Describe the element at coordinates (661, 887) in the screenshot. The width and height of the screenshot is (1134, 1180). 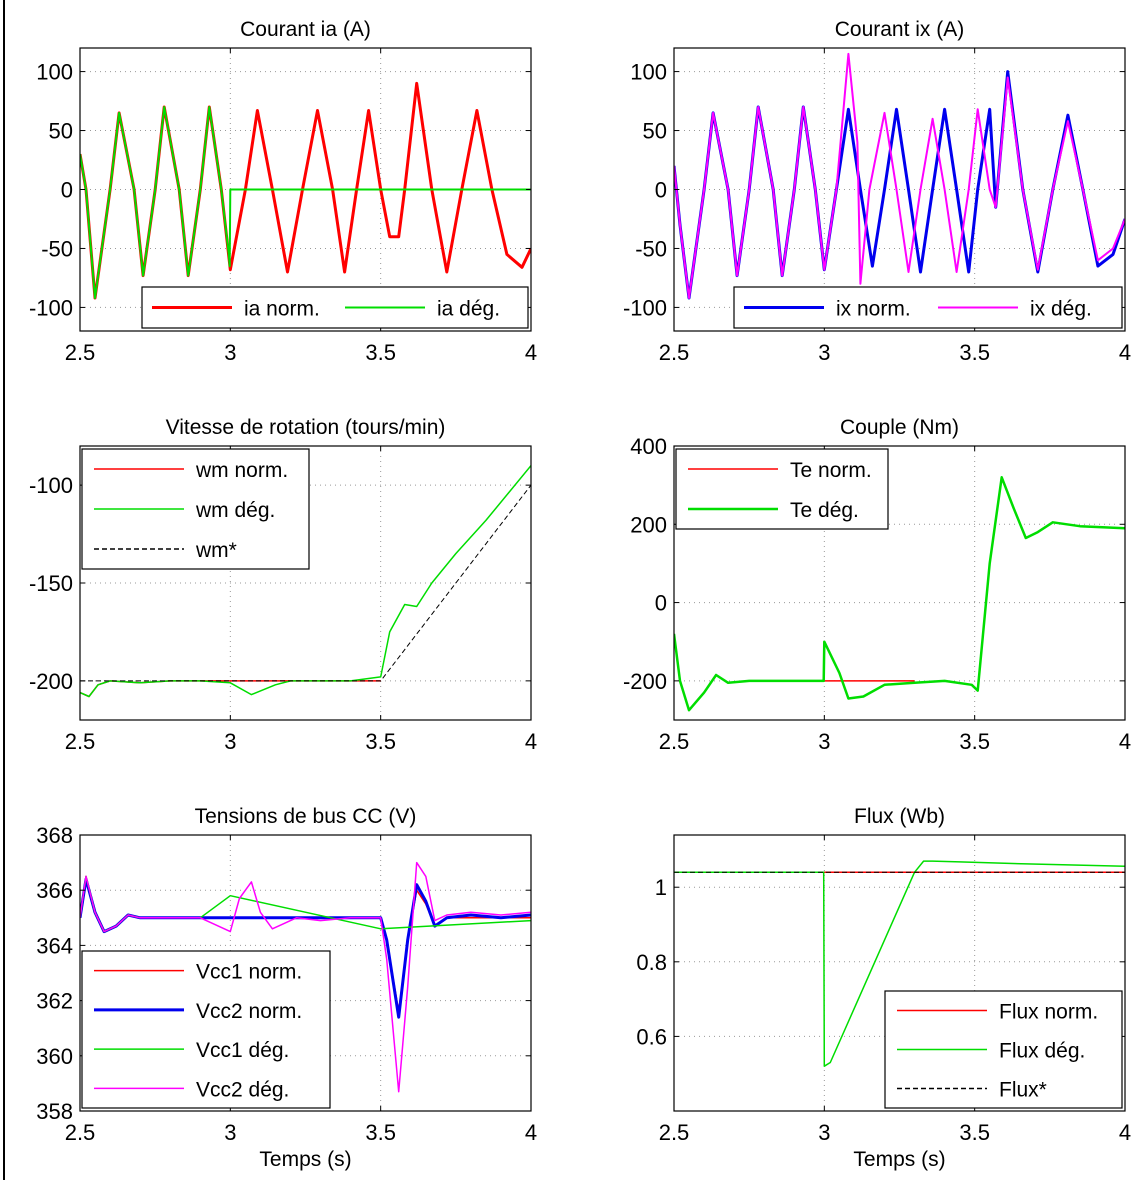
I see `y-tick-label: 1` at that location.